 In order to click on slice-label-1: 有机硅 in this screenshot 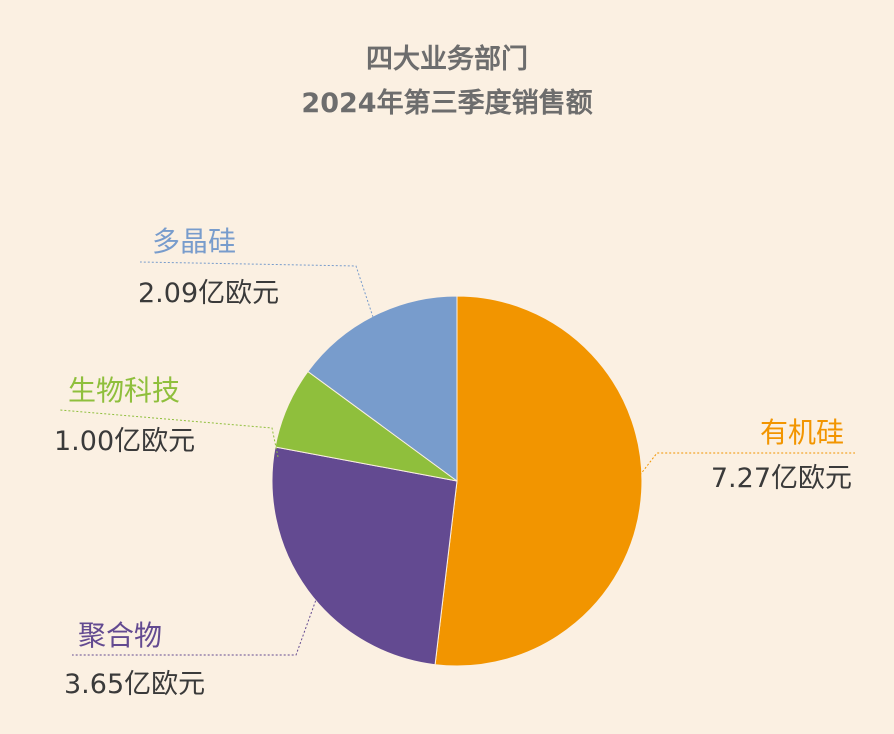, I will do `click(802, 432)`.